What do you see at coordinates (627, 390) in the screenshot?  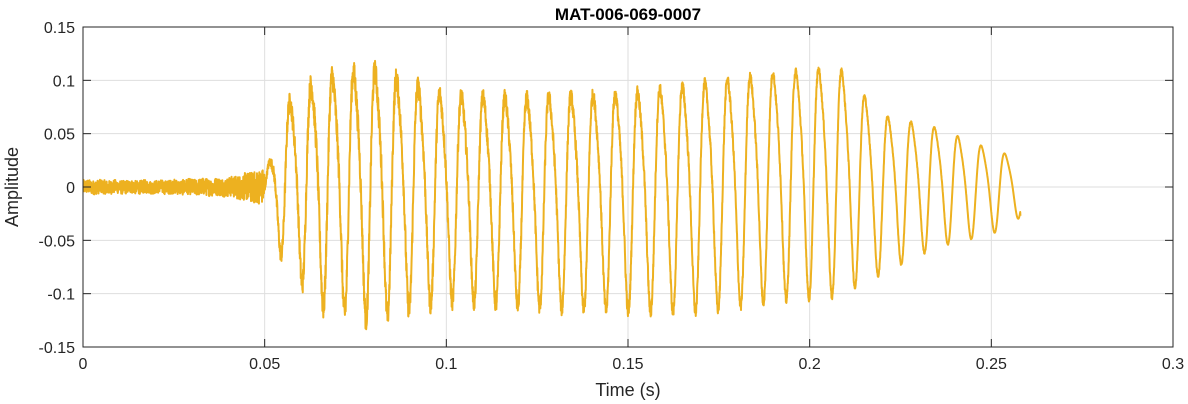 I see `x-axis-label: Time (s)` at bounding box center [627, 390].